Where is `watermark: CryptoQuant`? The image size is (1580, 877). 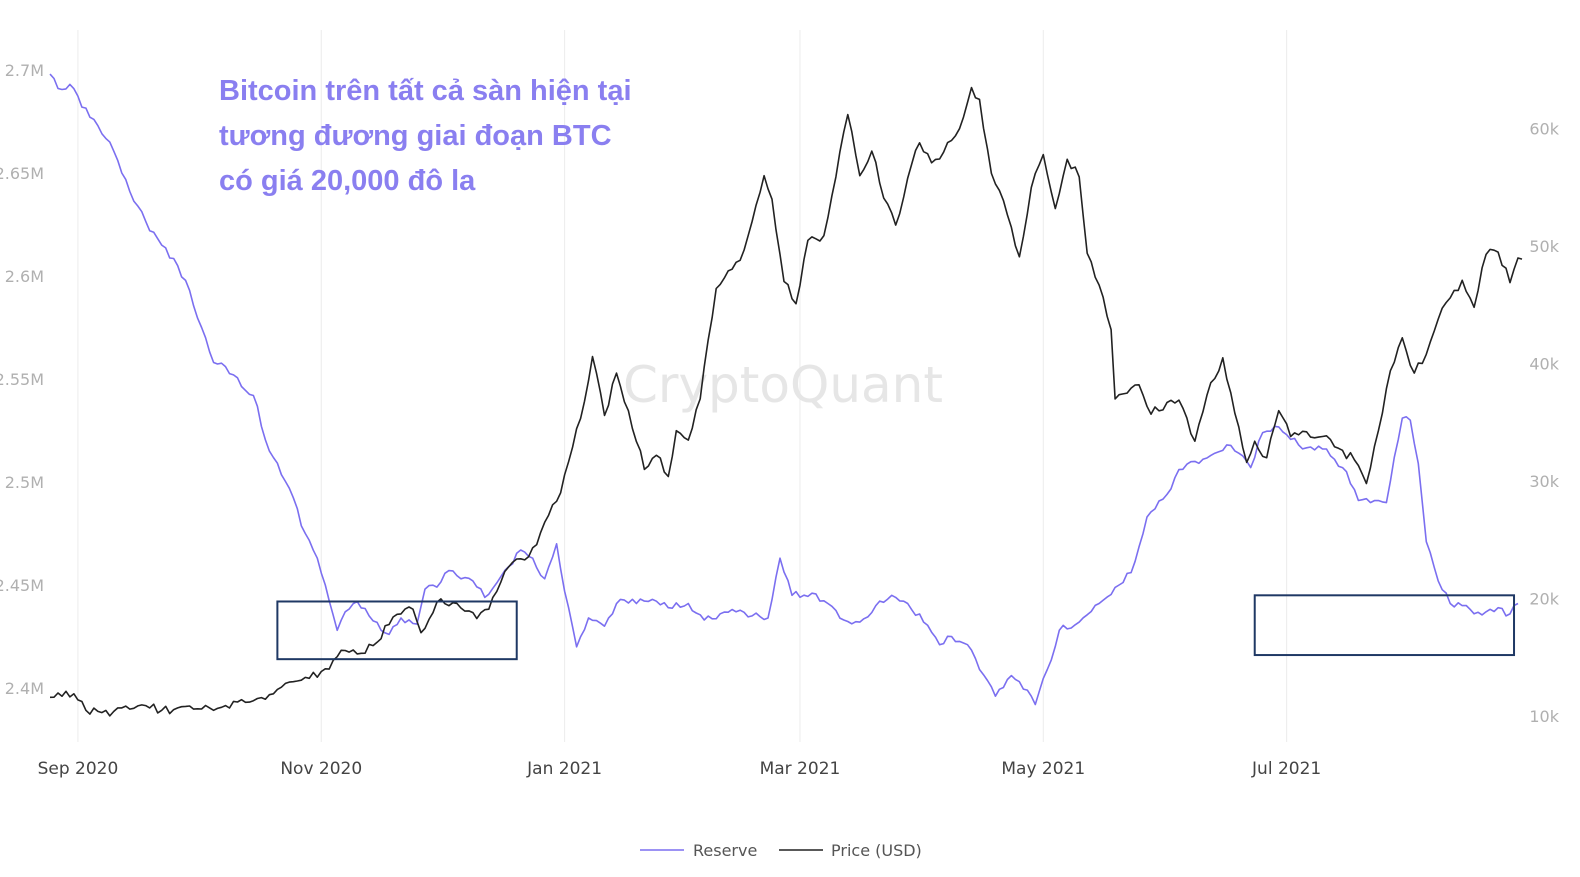 watermark: CryptoQuant is located at coordinates (783, 385).